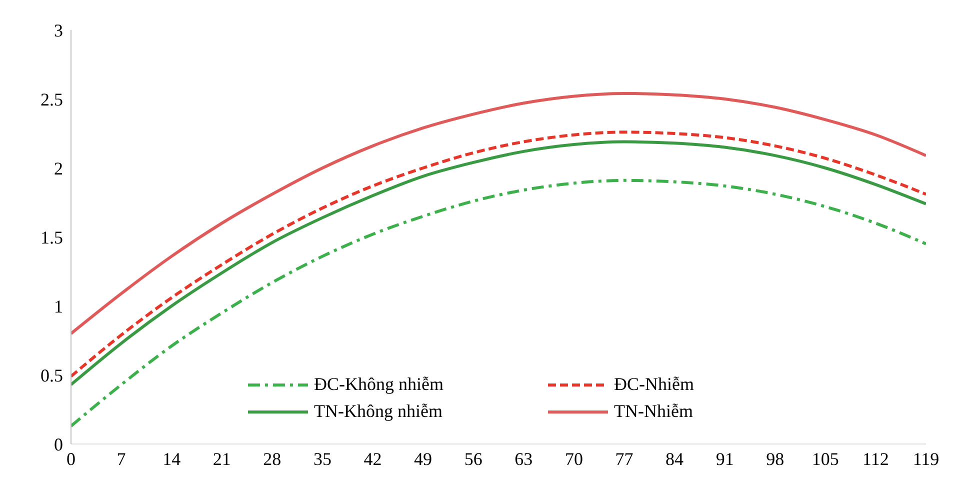 The image size is (958, 491). Describe the element at coordinates (58, 306) in the screenshot. I see `y-tick-label: 1` at that location.